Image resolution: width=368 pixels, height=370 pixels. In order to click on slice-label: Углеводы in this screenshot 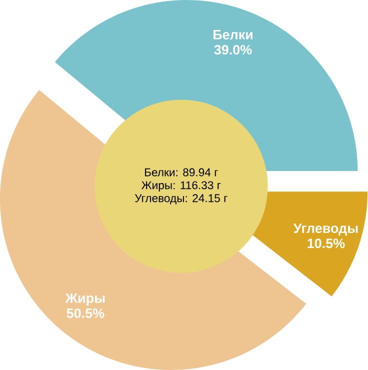, I will do `click(326, 230)`.